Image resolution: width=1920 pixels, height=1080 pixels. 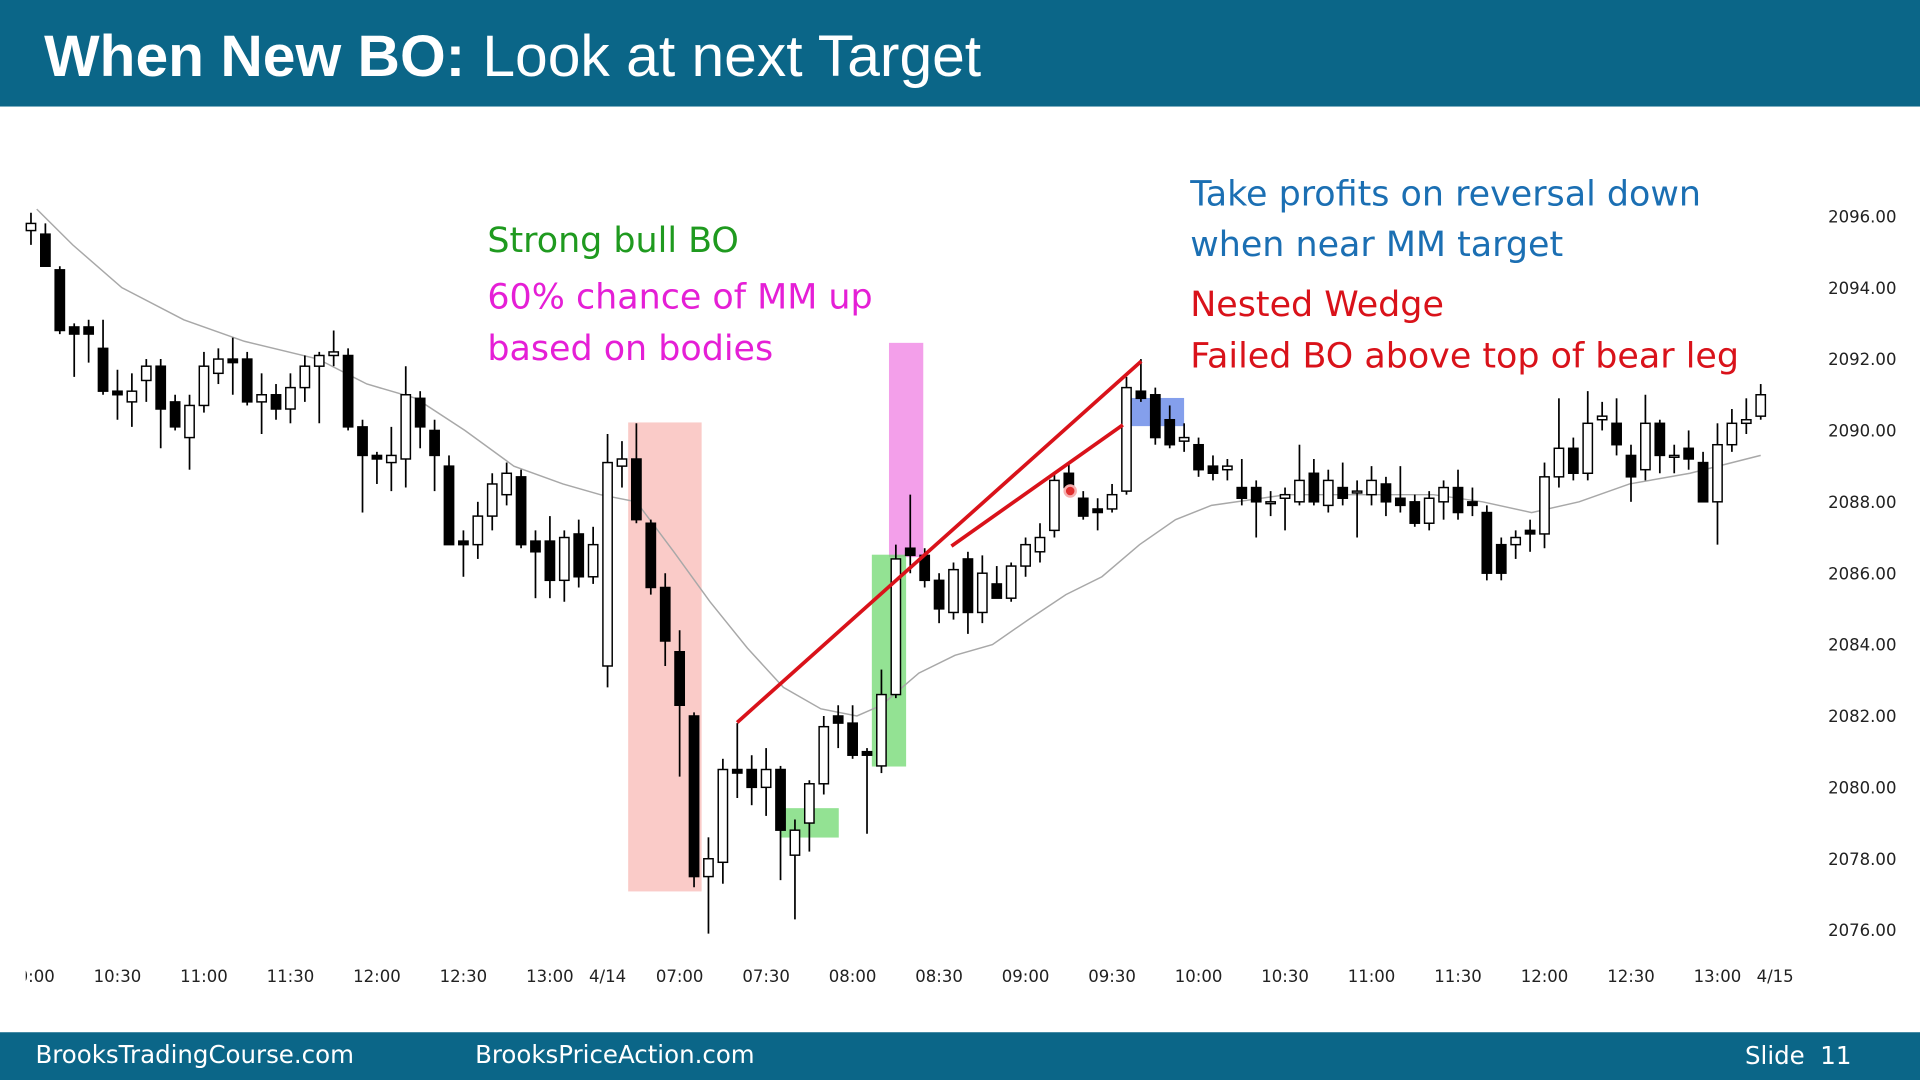 I want to click on footer-bar, so click(x=960, y=1056).